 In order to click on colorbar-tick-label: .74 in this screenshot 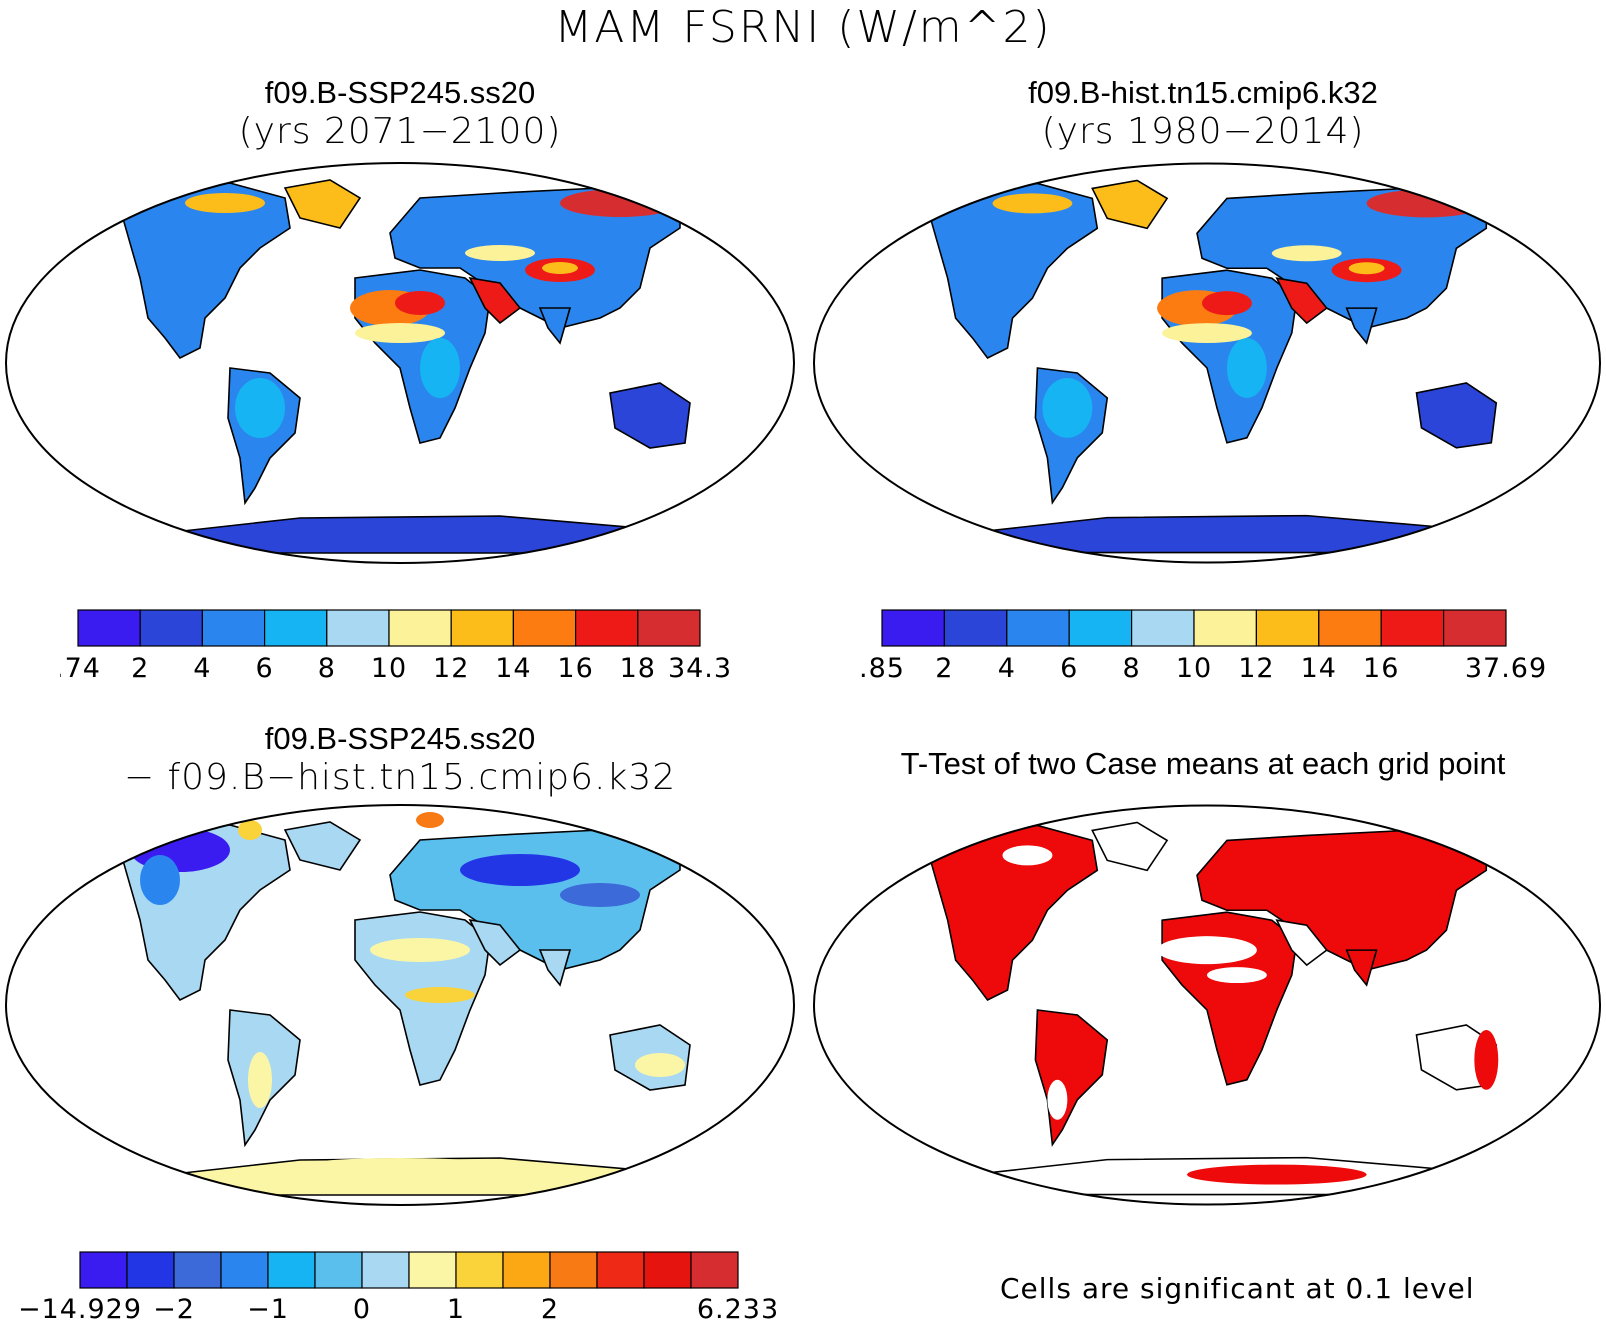, I will do `click(80, 668)`.